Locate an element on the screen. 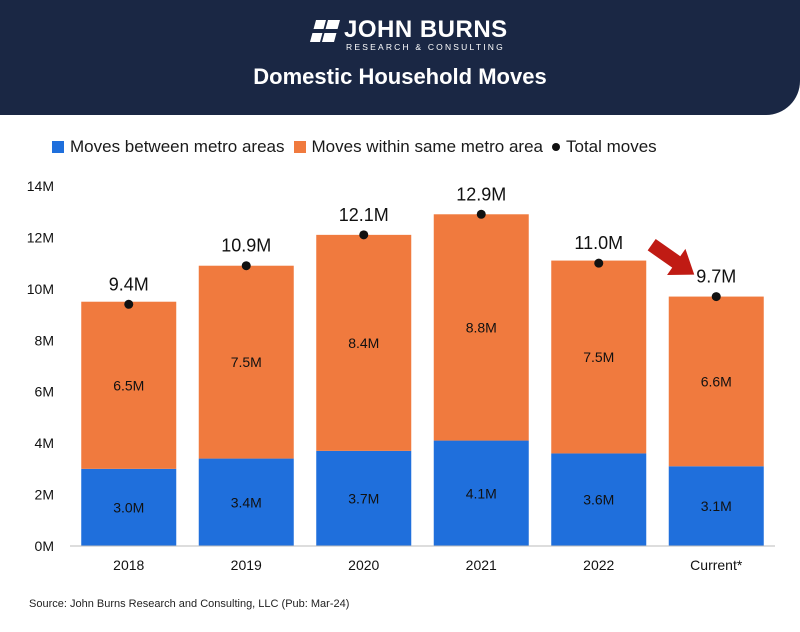  x-tick-label: 2019 is located at coordinates (246, 565).